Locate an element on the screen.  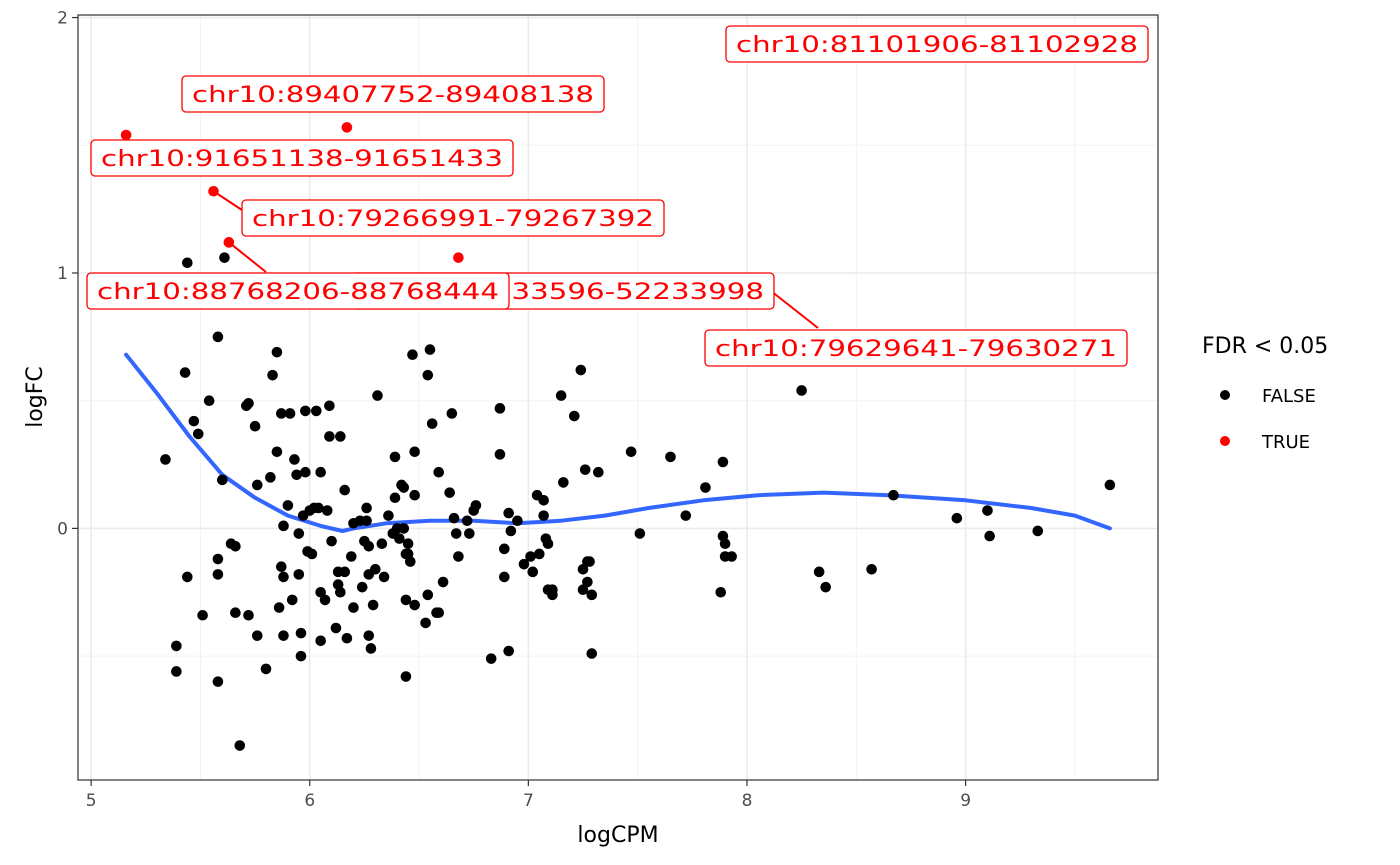
x-tick-label: 8 is located at coordinates (747, 801).